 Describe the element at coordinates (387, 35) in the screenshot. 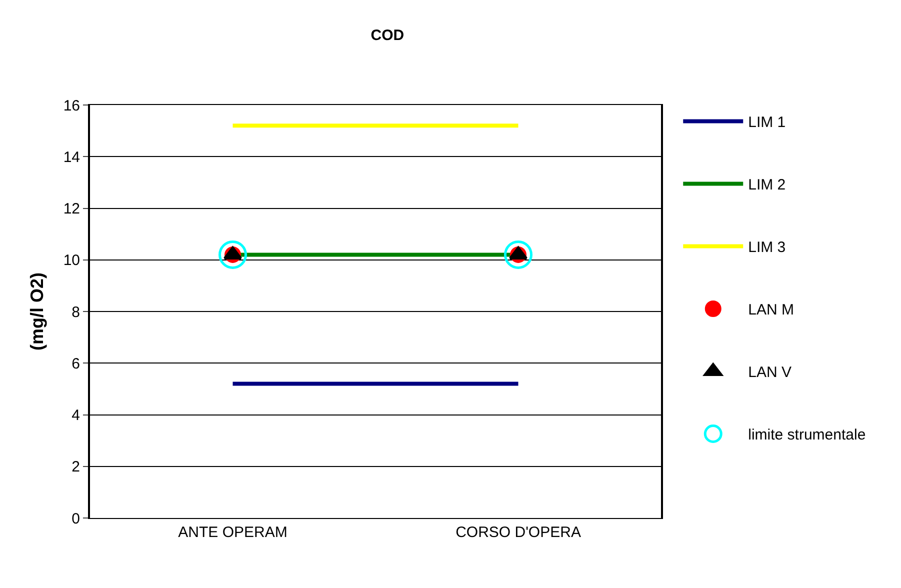

I see `chart-title: COD` at that location.